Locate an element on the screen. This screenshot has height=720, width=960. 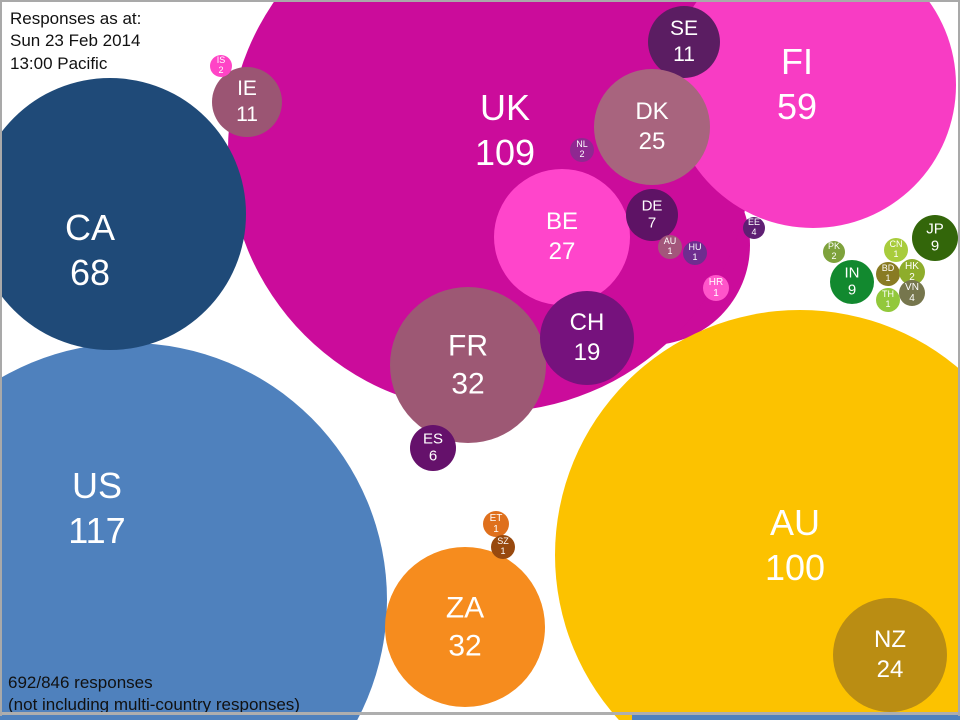
bubble-label-hr-1: HR 1 is located at coordinates (716, 288).